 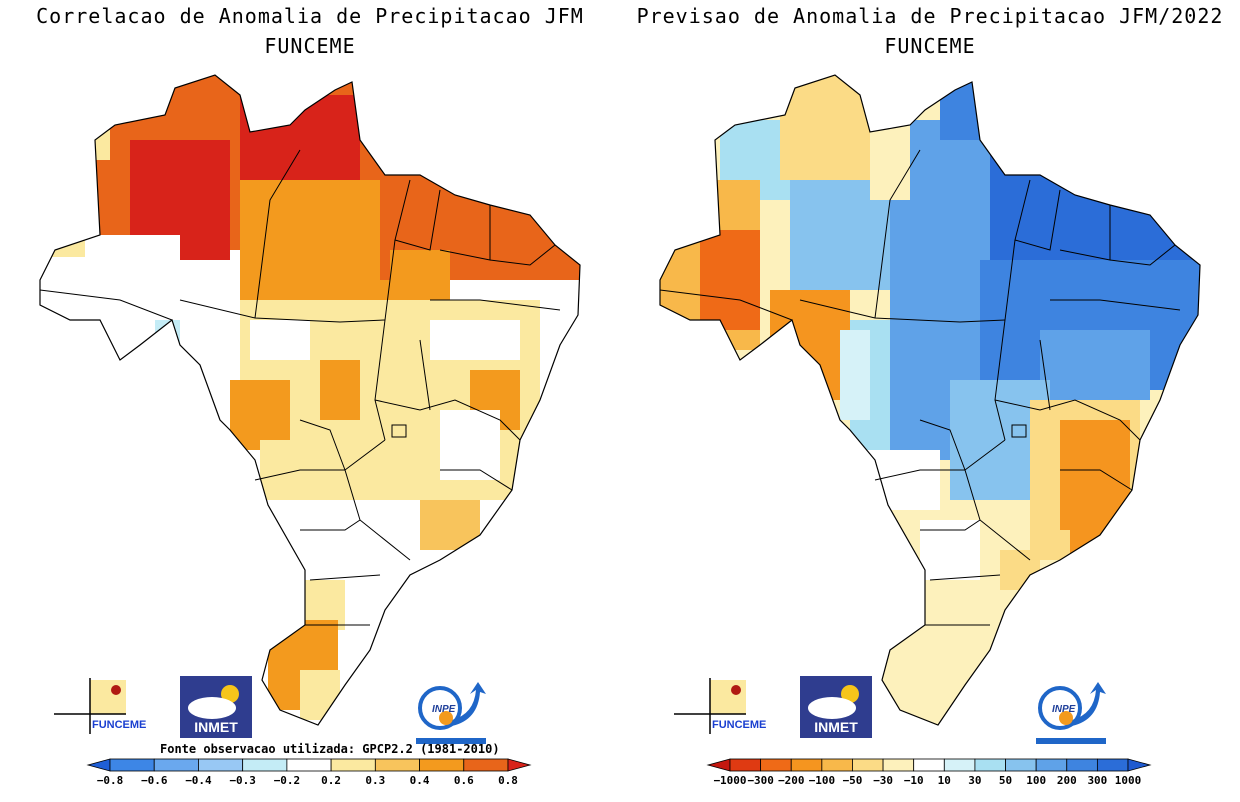 I want to click on inpe-logo-text: INPE, so click(x=444, y=709).